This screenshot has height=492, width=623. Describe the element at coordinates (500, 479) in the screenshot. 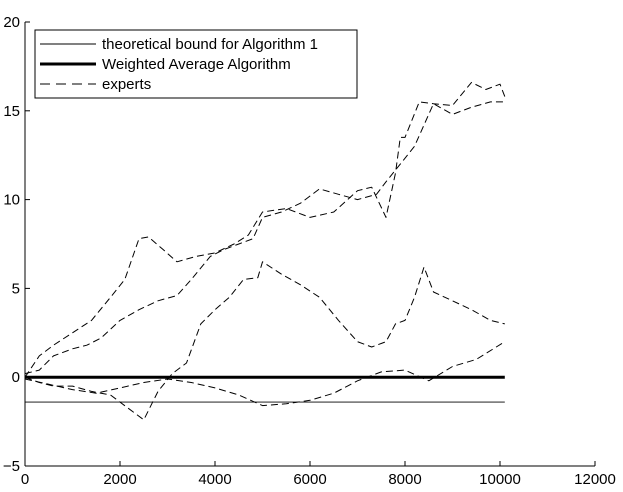

I see `x-tick-label: 10000` at that location.